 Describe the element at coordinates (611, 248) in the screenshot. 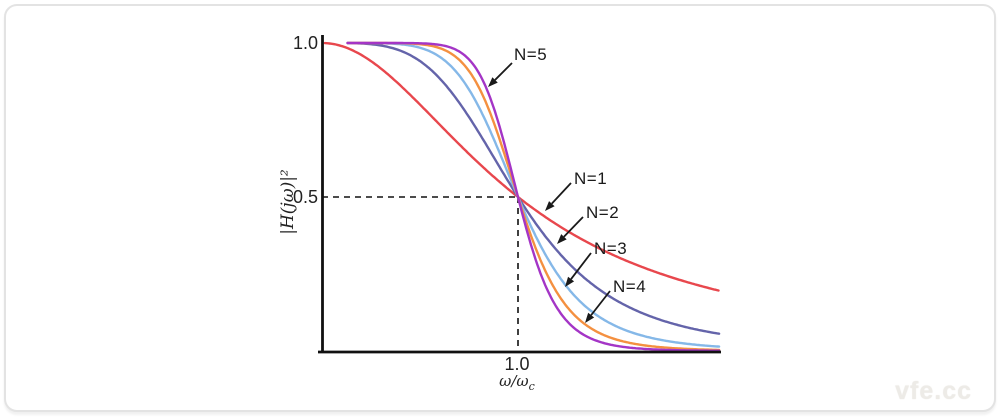

I see `annotation-N3: N=3` at that location.